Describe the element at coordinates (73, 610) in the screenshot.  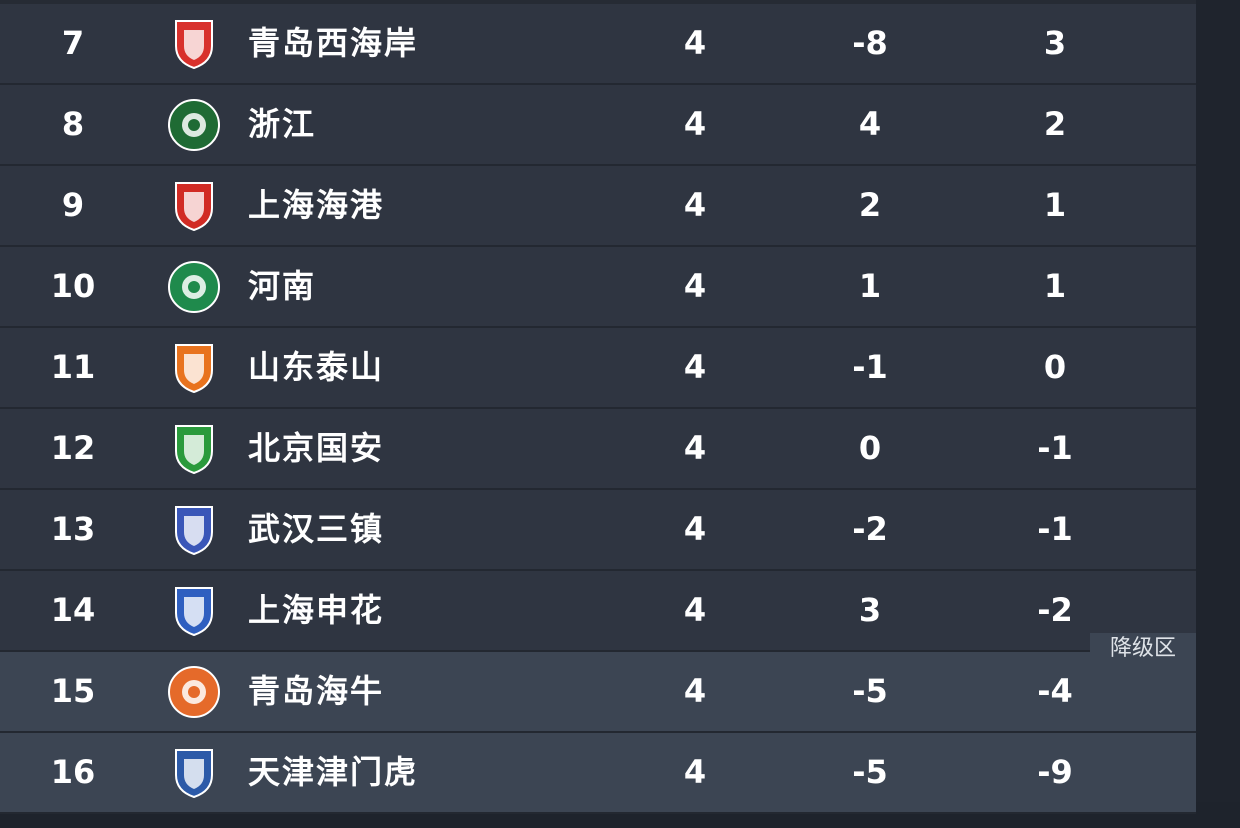
I see `rank: 14` at that location.